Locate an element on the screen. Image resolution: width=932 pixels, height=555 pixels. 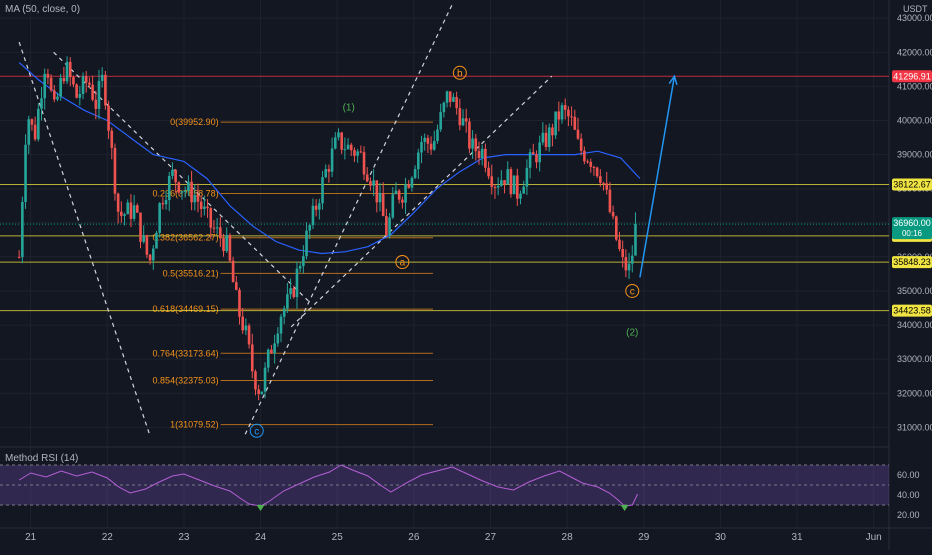
wave-label: (1) is located at coordinates (349, 107).